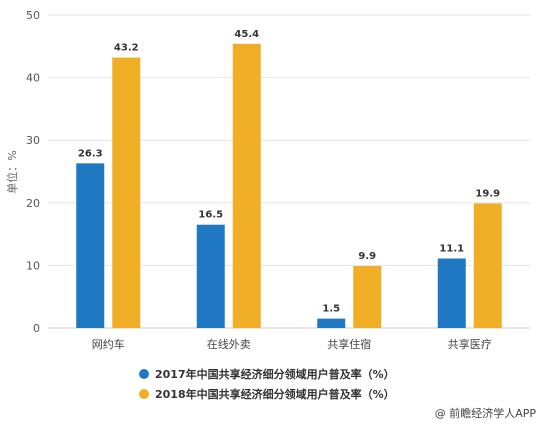  What do you see at coordinates (367, 256) in the screenshot?
I see `data-label: 9.9` at bounding box center [367, 256].